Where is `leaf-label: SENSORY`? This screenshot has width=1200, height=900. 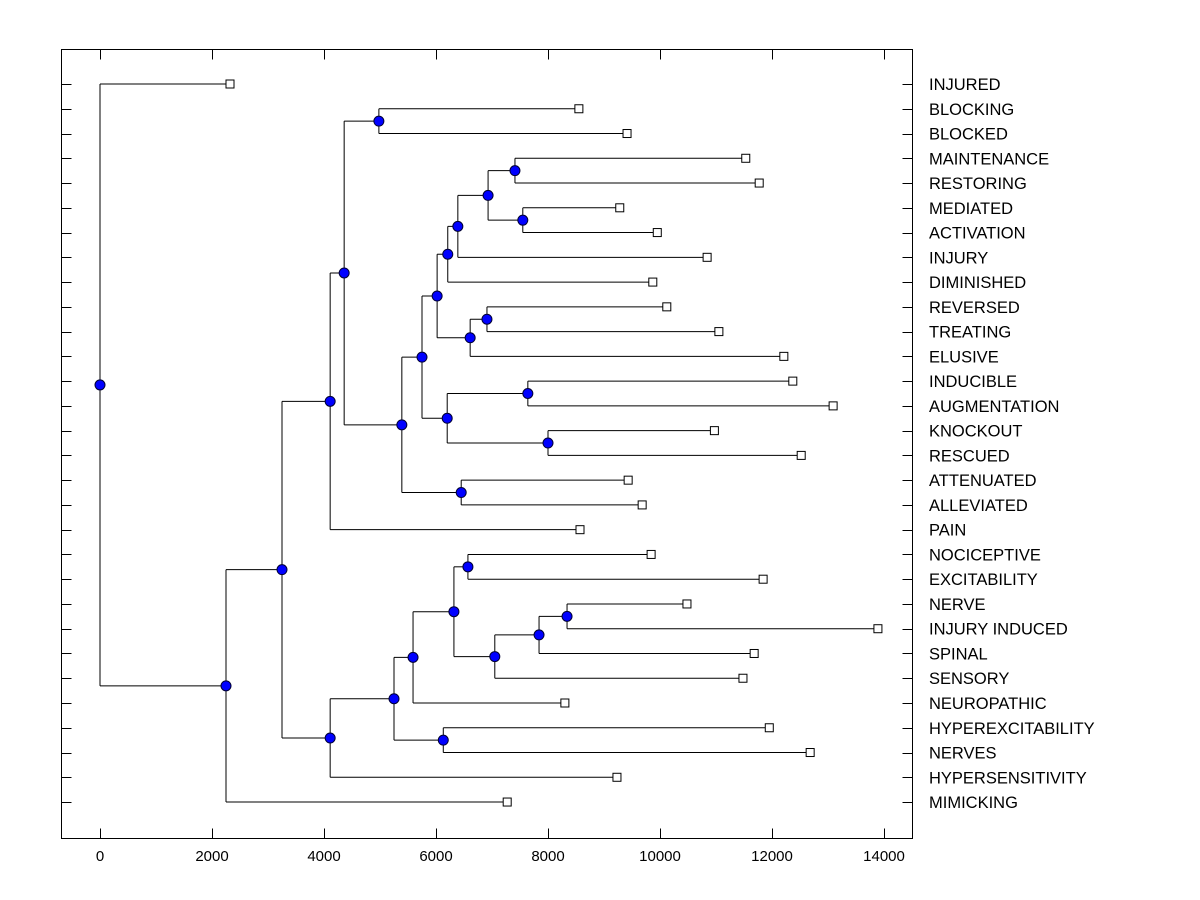
leaf-label: SENSORY is located at coordinates (969, 679).